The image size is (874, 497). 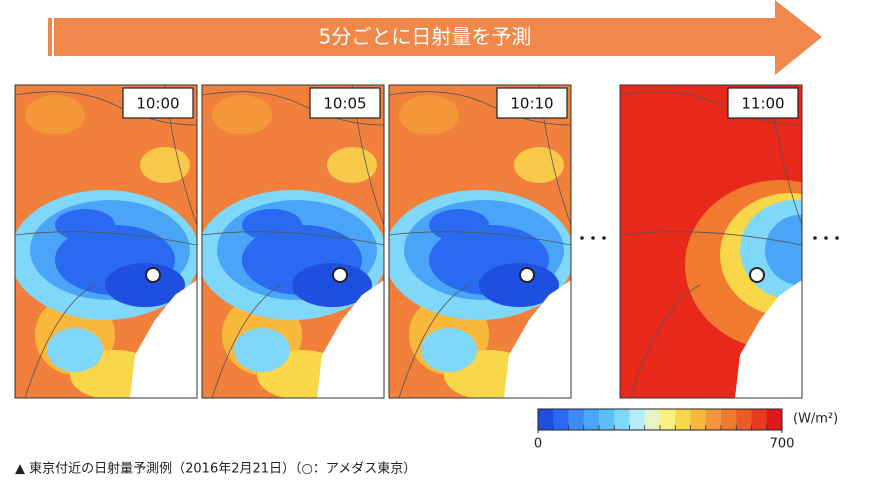 I want to click on colorbar-tick-label: 0, so click(x=538, y=444).